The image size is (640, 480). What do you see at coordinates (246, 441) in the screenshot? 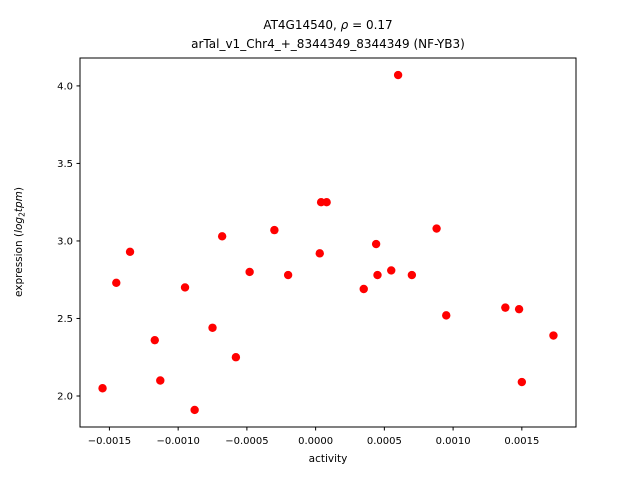
I see `x-tick-label: −0.0005` at bounding box center [246, 441].